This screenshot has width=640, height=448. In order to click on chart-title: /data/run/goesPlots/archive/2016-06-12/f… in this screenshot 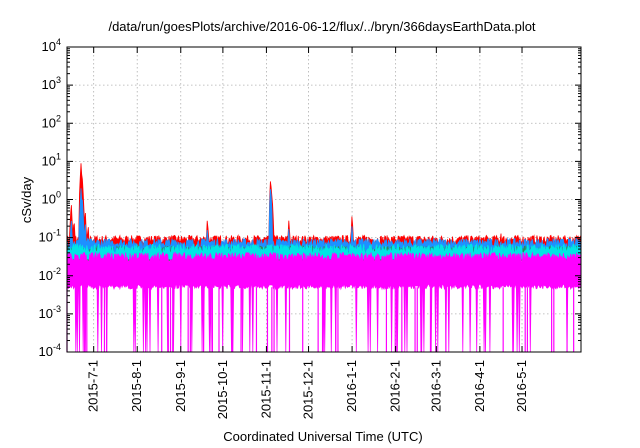, I will do `click(321, 26)`.